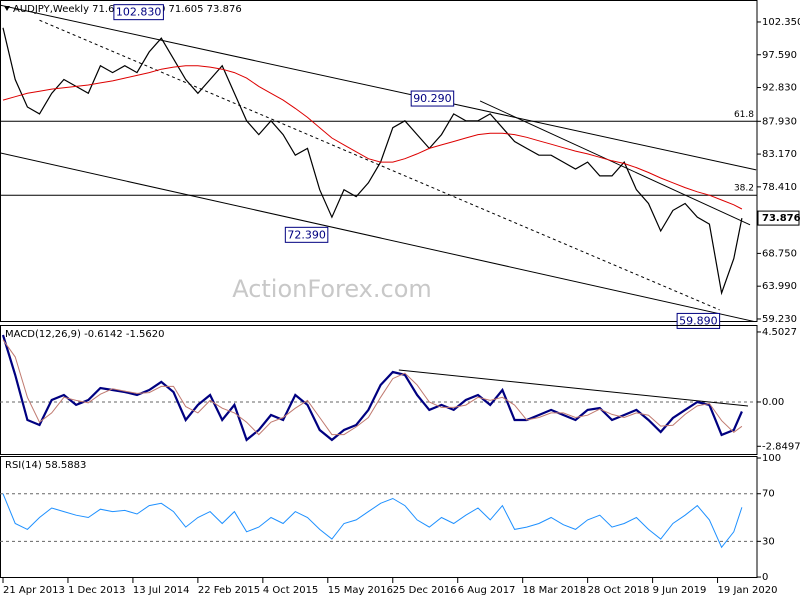  Describe the element at coordinates (781, 446) in the screenshot. I see `y-tick-label: -2.8497` at that location.